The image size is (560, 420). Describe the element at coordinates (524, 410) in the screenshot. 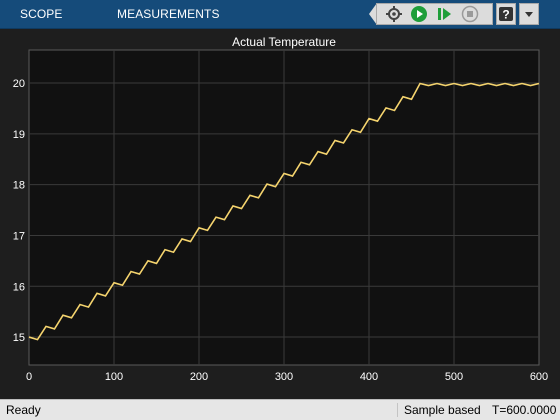

I see `status-time: T=600.0000` at that location.